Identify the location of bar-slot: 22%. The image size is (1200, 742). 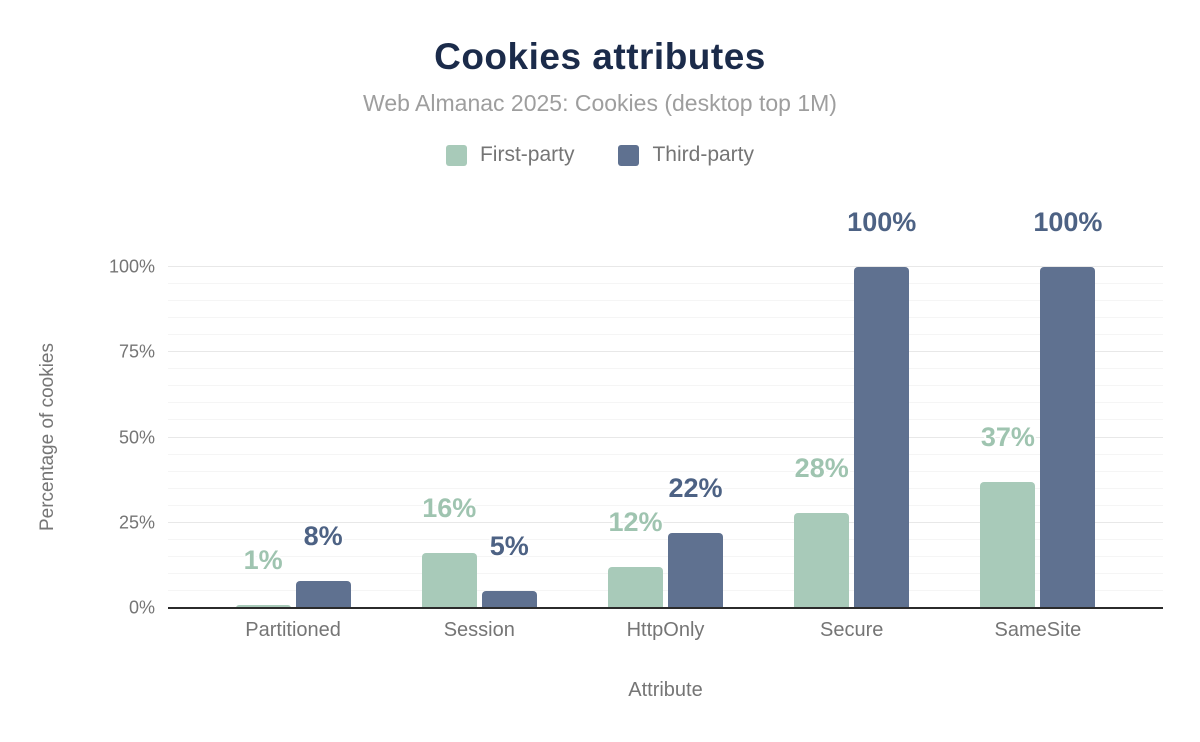
(695, 437).